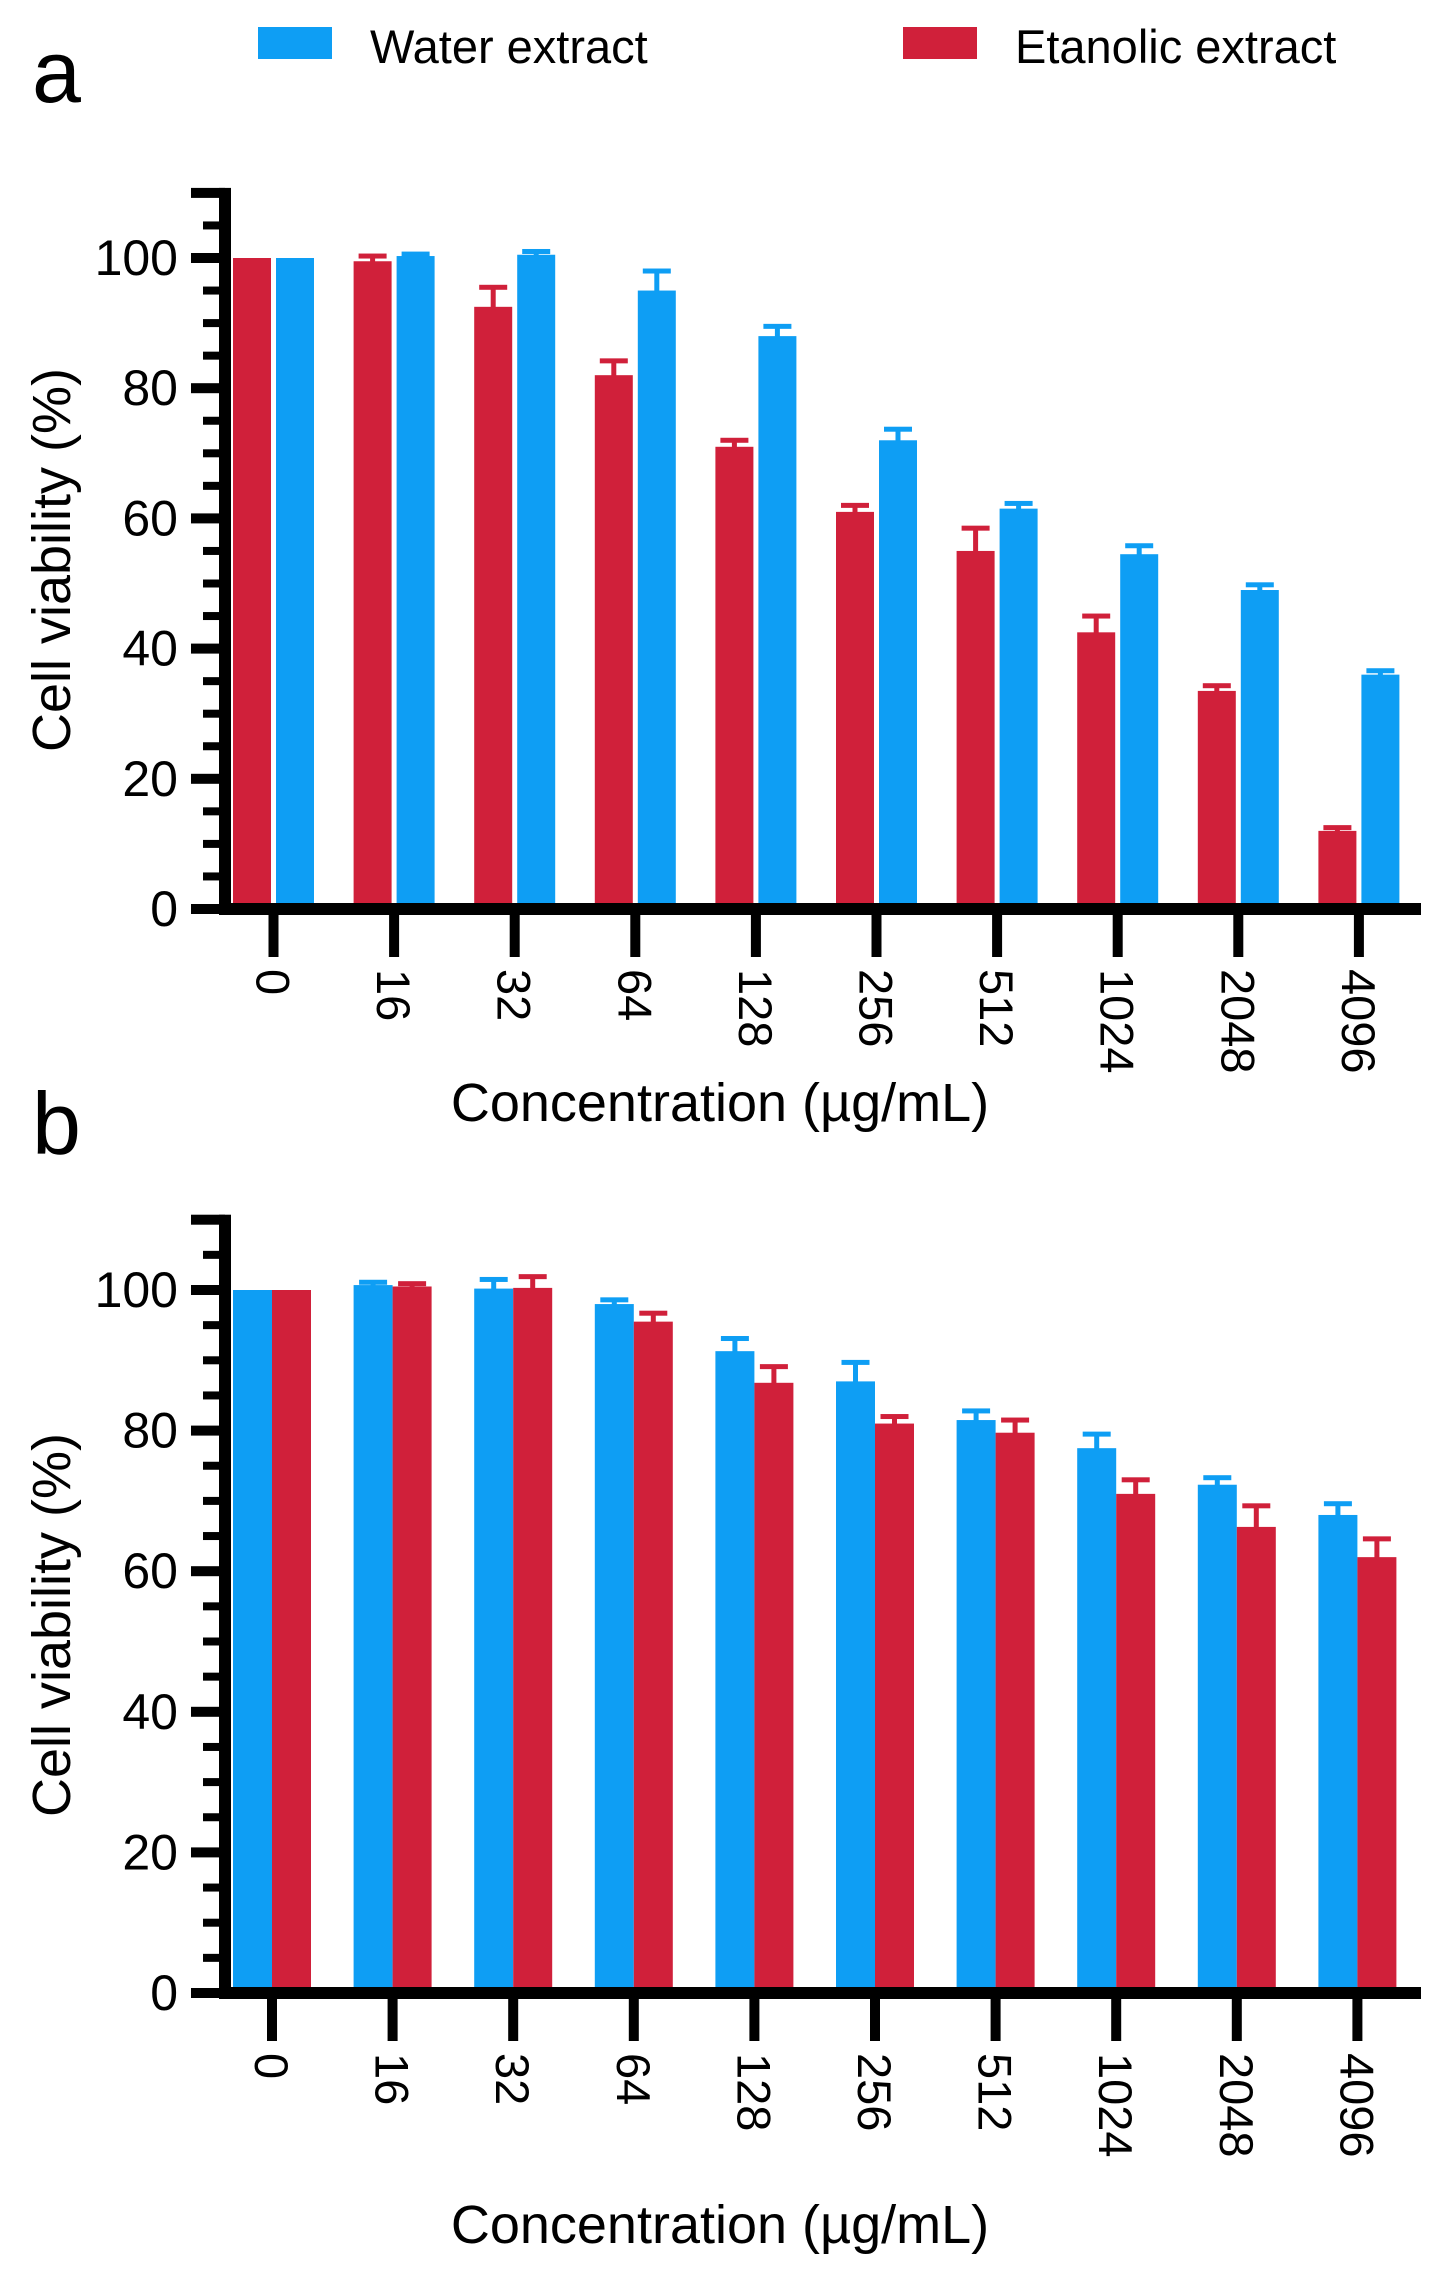 This screenshot has width=1440, height=2288. Describe the element at coordinates (1356, 2105) in the screenshot. I see `x-tick-label: 4096` at that location.